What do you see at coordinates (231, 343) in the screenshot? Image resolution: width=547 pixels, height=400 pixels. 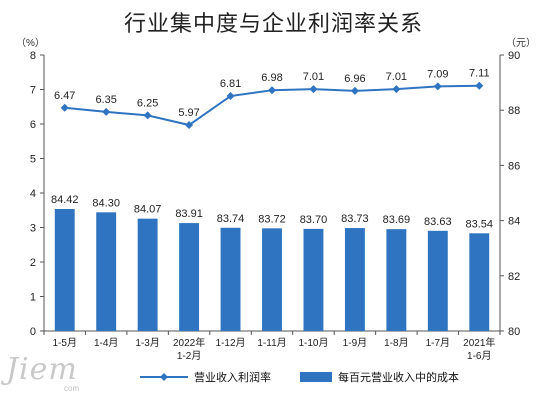 I see `x-tick-label: 1-12月` at bounding box center [231, 343].